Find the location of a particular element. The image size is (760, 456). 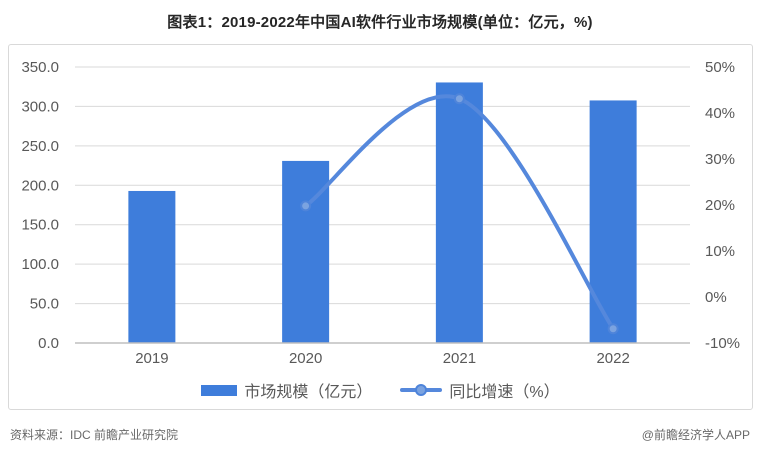

right-axis-tick-label: 30% is located at coordinates (720, 159).